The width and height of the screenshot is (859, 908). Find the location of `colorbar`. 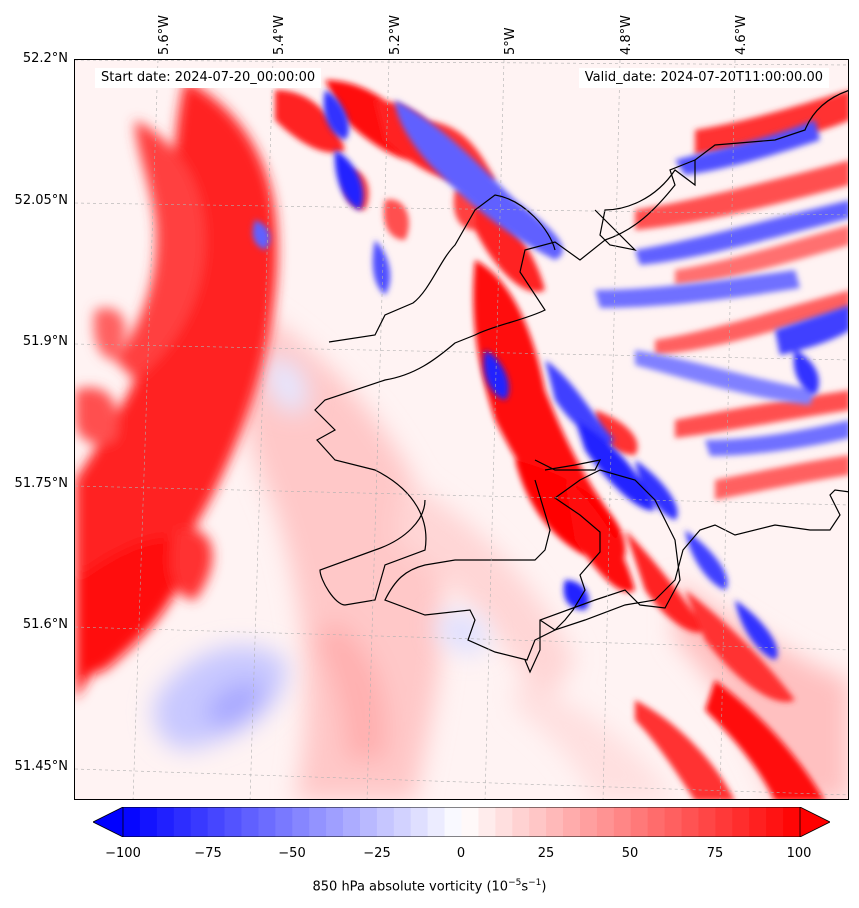

colorbar is located at coordinates (461, 822).